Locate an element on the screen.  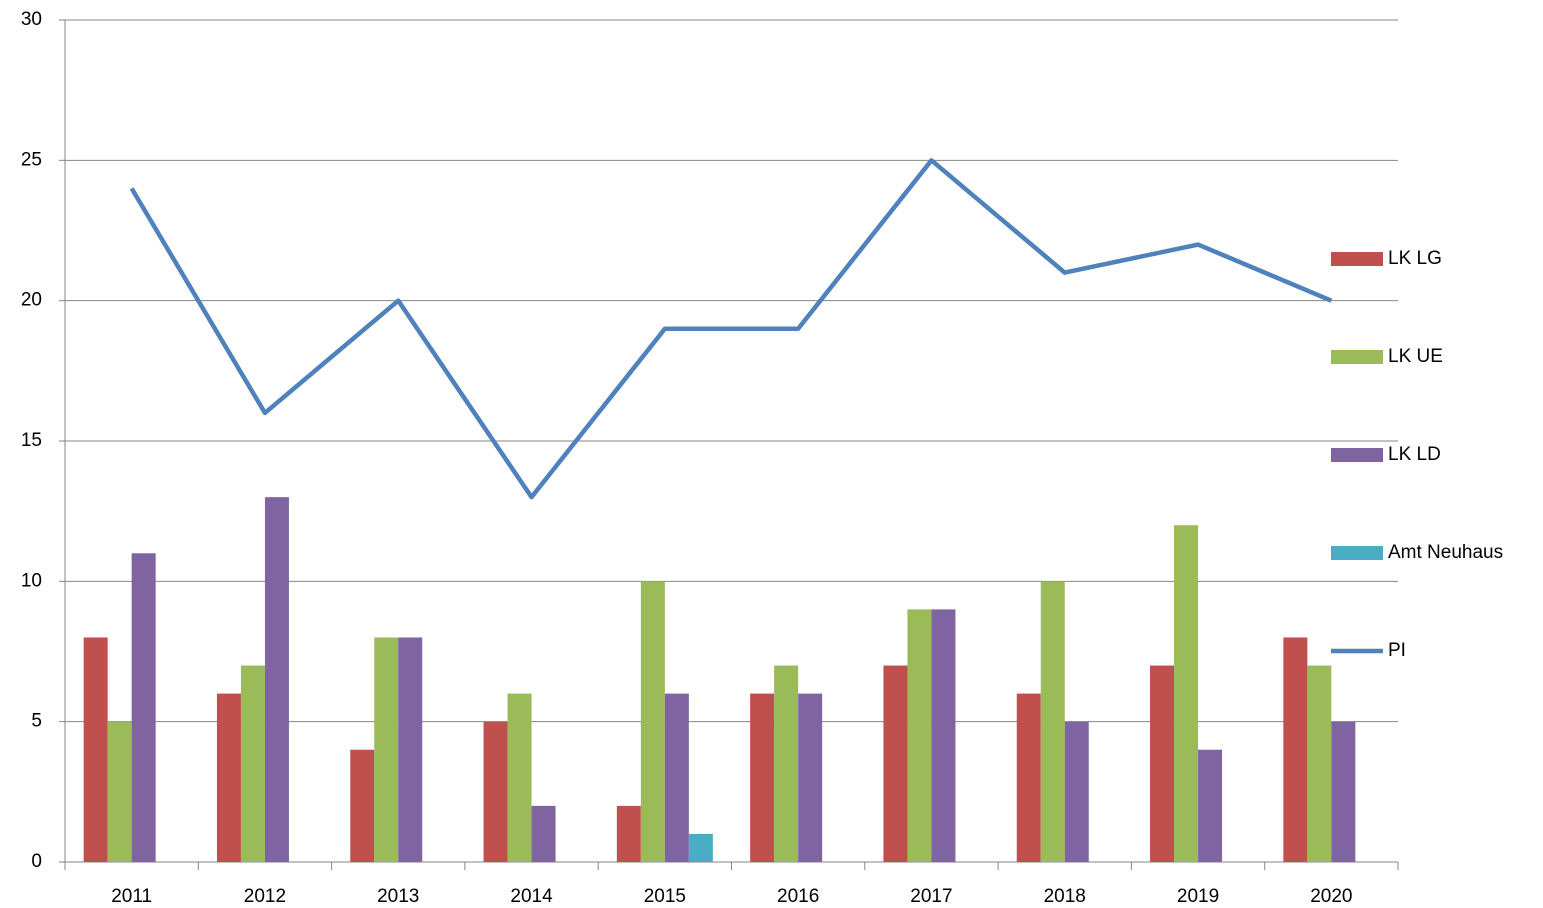
x-tick-label: 2014 is located at coordinates (531, 896).